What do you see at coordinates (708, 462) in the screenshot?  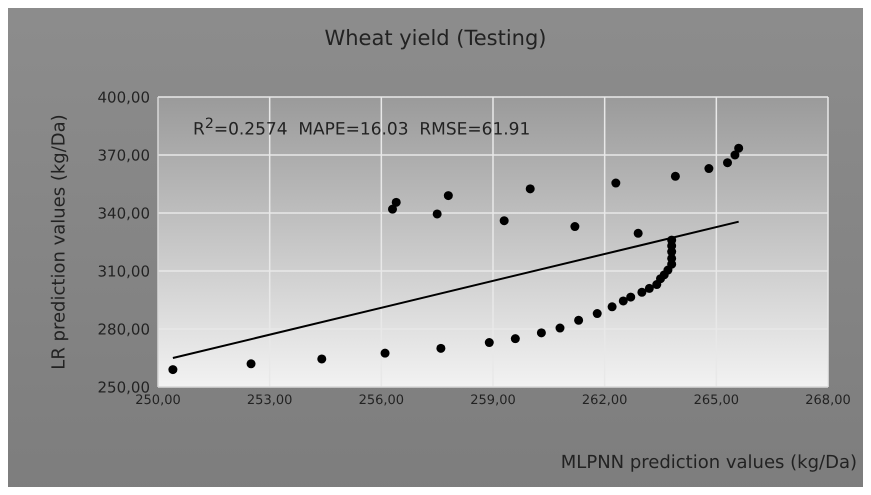 I see `x-axis-title: MLPNN prediction values (kg/Da)` at bounding box center [708, 462].